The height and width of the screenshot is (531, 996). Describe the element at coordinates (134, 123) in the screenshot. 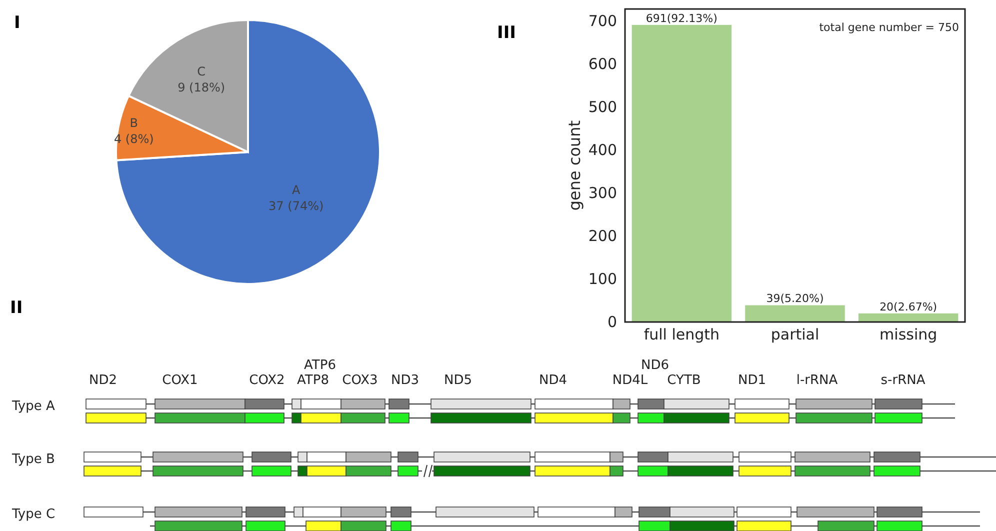

I see `slice-label: B` at that location.